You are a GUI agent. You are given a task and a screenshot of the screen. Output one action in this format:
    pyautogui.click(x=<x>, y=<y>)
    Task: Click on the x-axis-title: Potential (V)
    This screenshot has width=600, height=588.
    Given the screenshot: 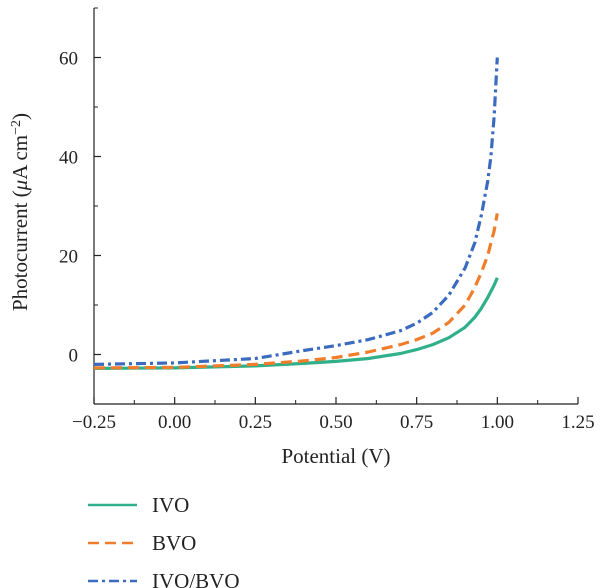 What is the action you would take?
    pyautogui.click(x=335, y=456)
    